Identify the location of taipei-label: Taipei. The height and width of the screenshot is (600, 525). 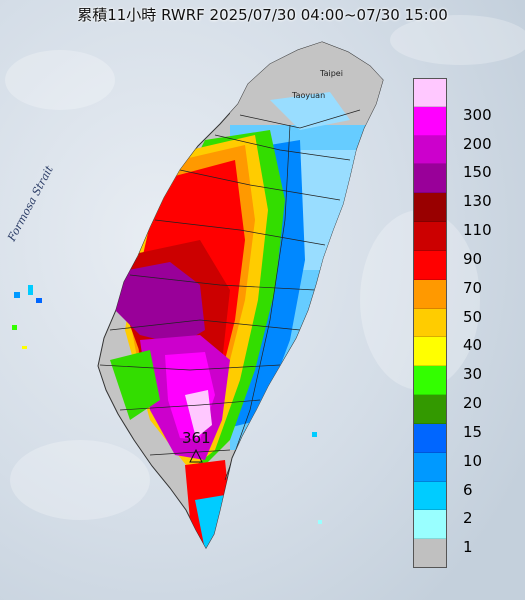
(331, 73).